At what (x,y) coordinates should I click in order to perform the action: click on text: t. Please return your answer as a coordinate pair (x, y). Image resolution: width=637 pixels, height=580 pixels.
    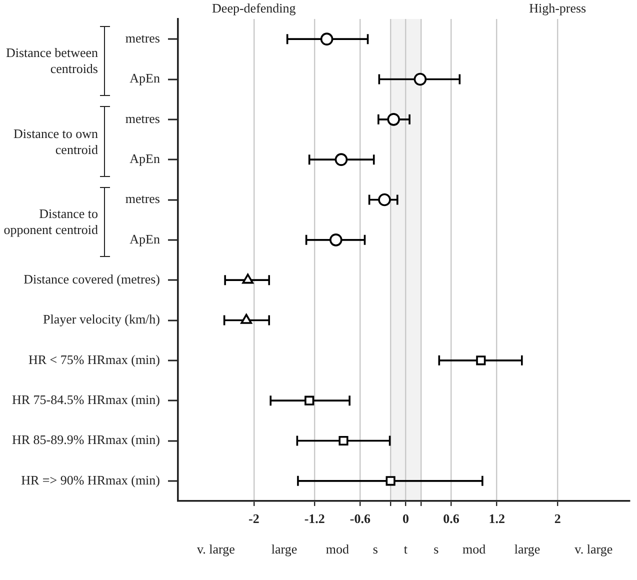
    Looking at the image, I should click on (406, 548).